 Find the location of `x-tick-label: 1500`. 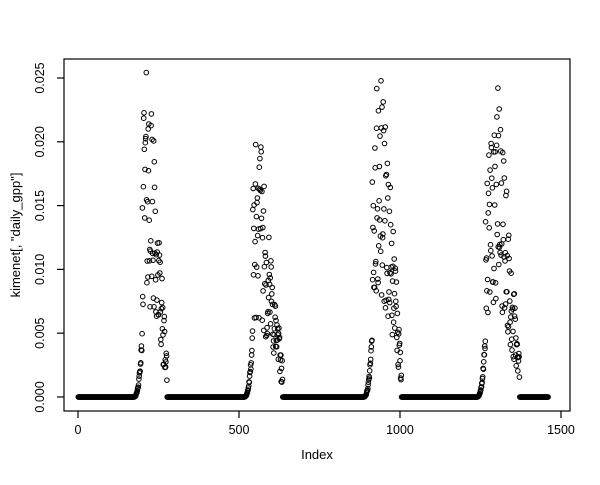

x-tick-label: 1500 is located at coordinates (561, 430).